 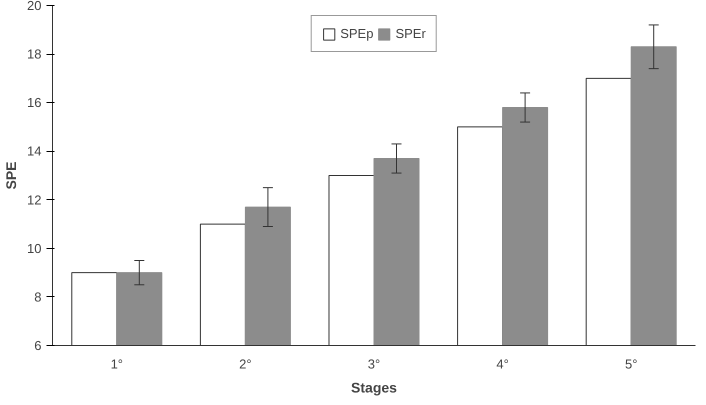 I want to click on y-tick-label: 14, so click(x=34, y=151).